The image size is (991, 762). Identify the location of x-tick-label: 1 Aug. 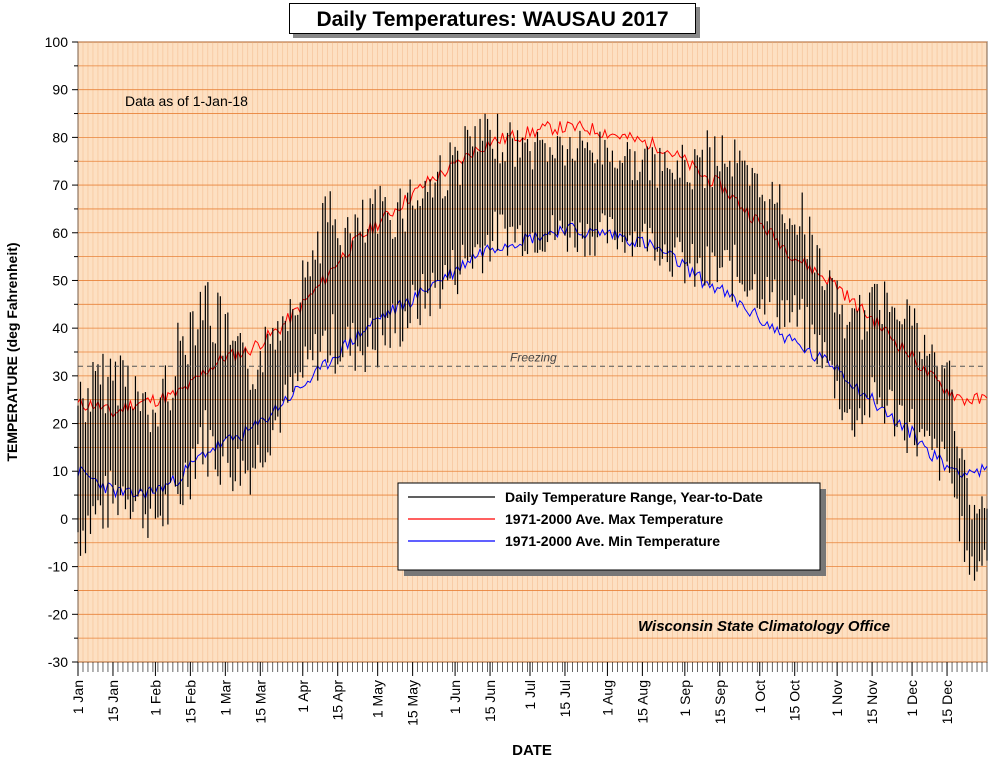
(607, 698).